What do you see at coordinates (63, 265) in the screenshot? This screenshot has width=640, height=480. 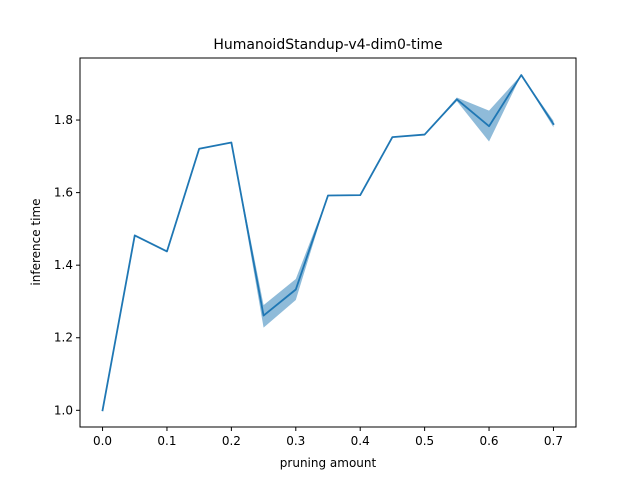 I see `y-tick-label: 1.4` at bounding box center [63, 265].